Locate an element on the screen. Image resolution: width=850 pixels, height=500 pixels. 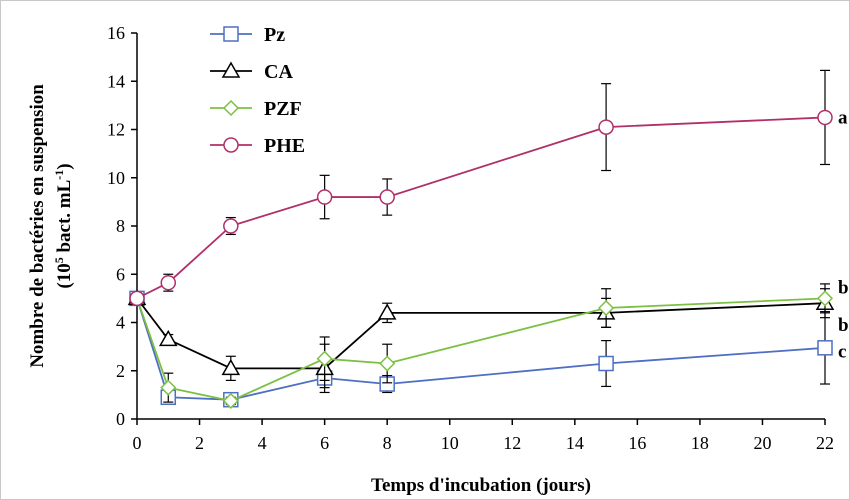
legend-label: PZF is located at coordinates (283, 109).